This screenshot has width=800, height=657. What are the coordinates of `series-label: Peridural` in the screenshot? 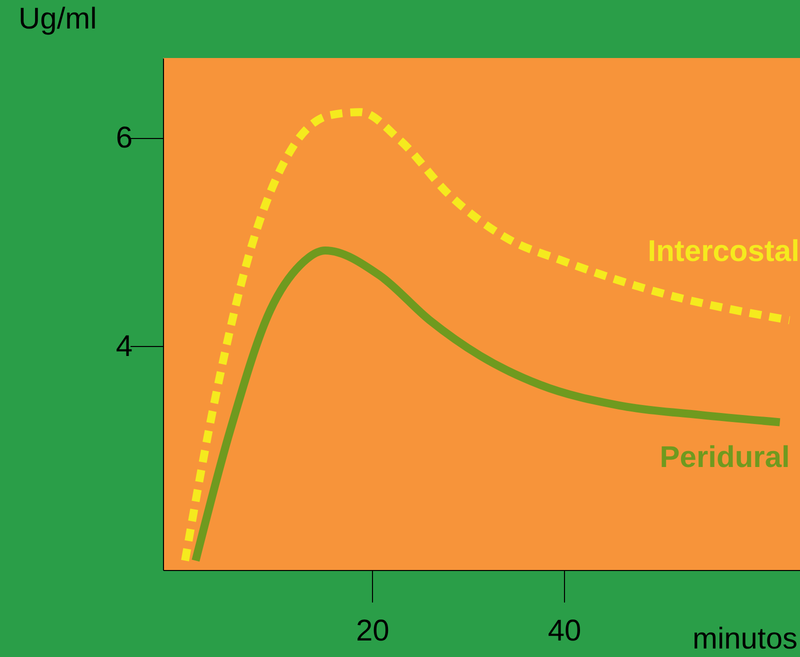 It's located at (725, 457).